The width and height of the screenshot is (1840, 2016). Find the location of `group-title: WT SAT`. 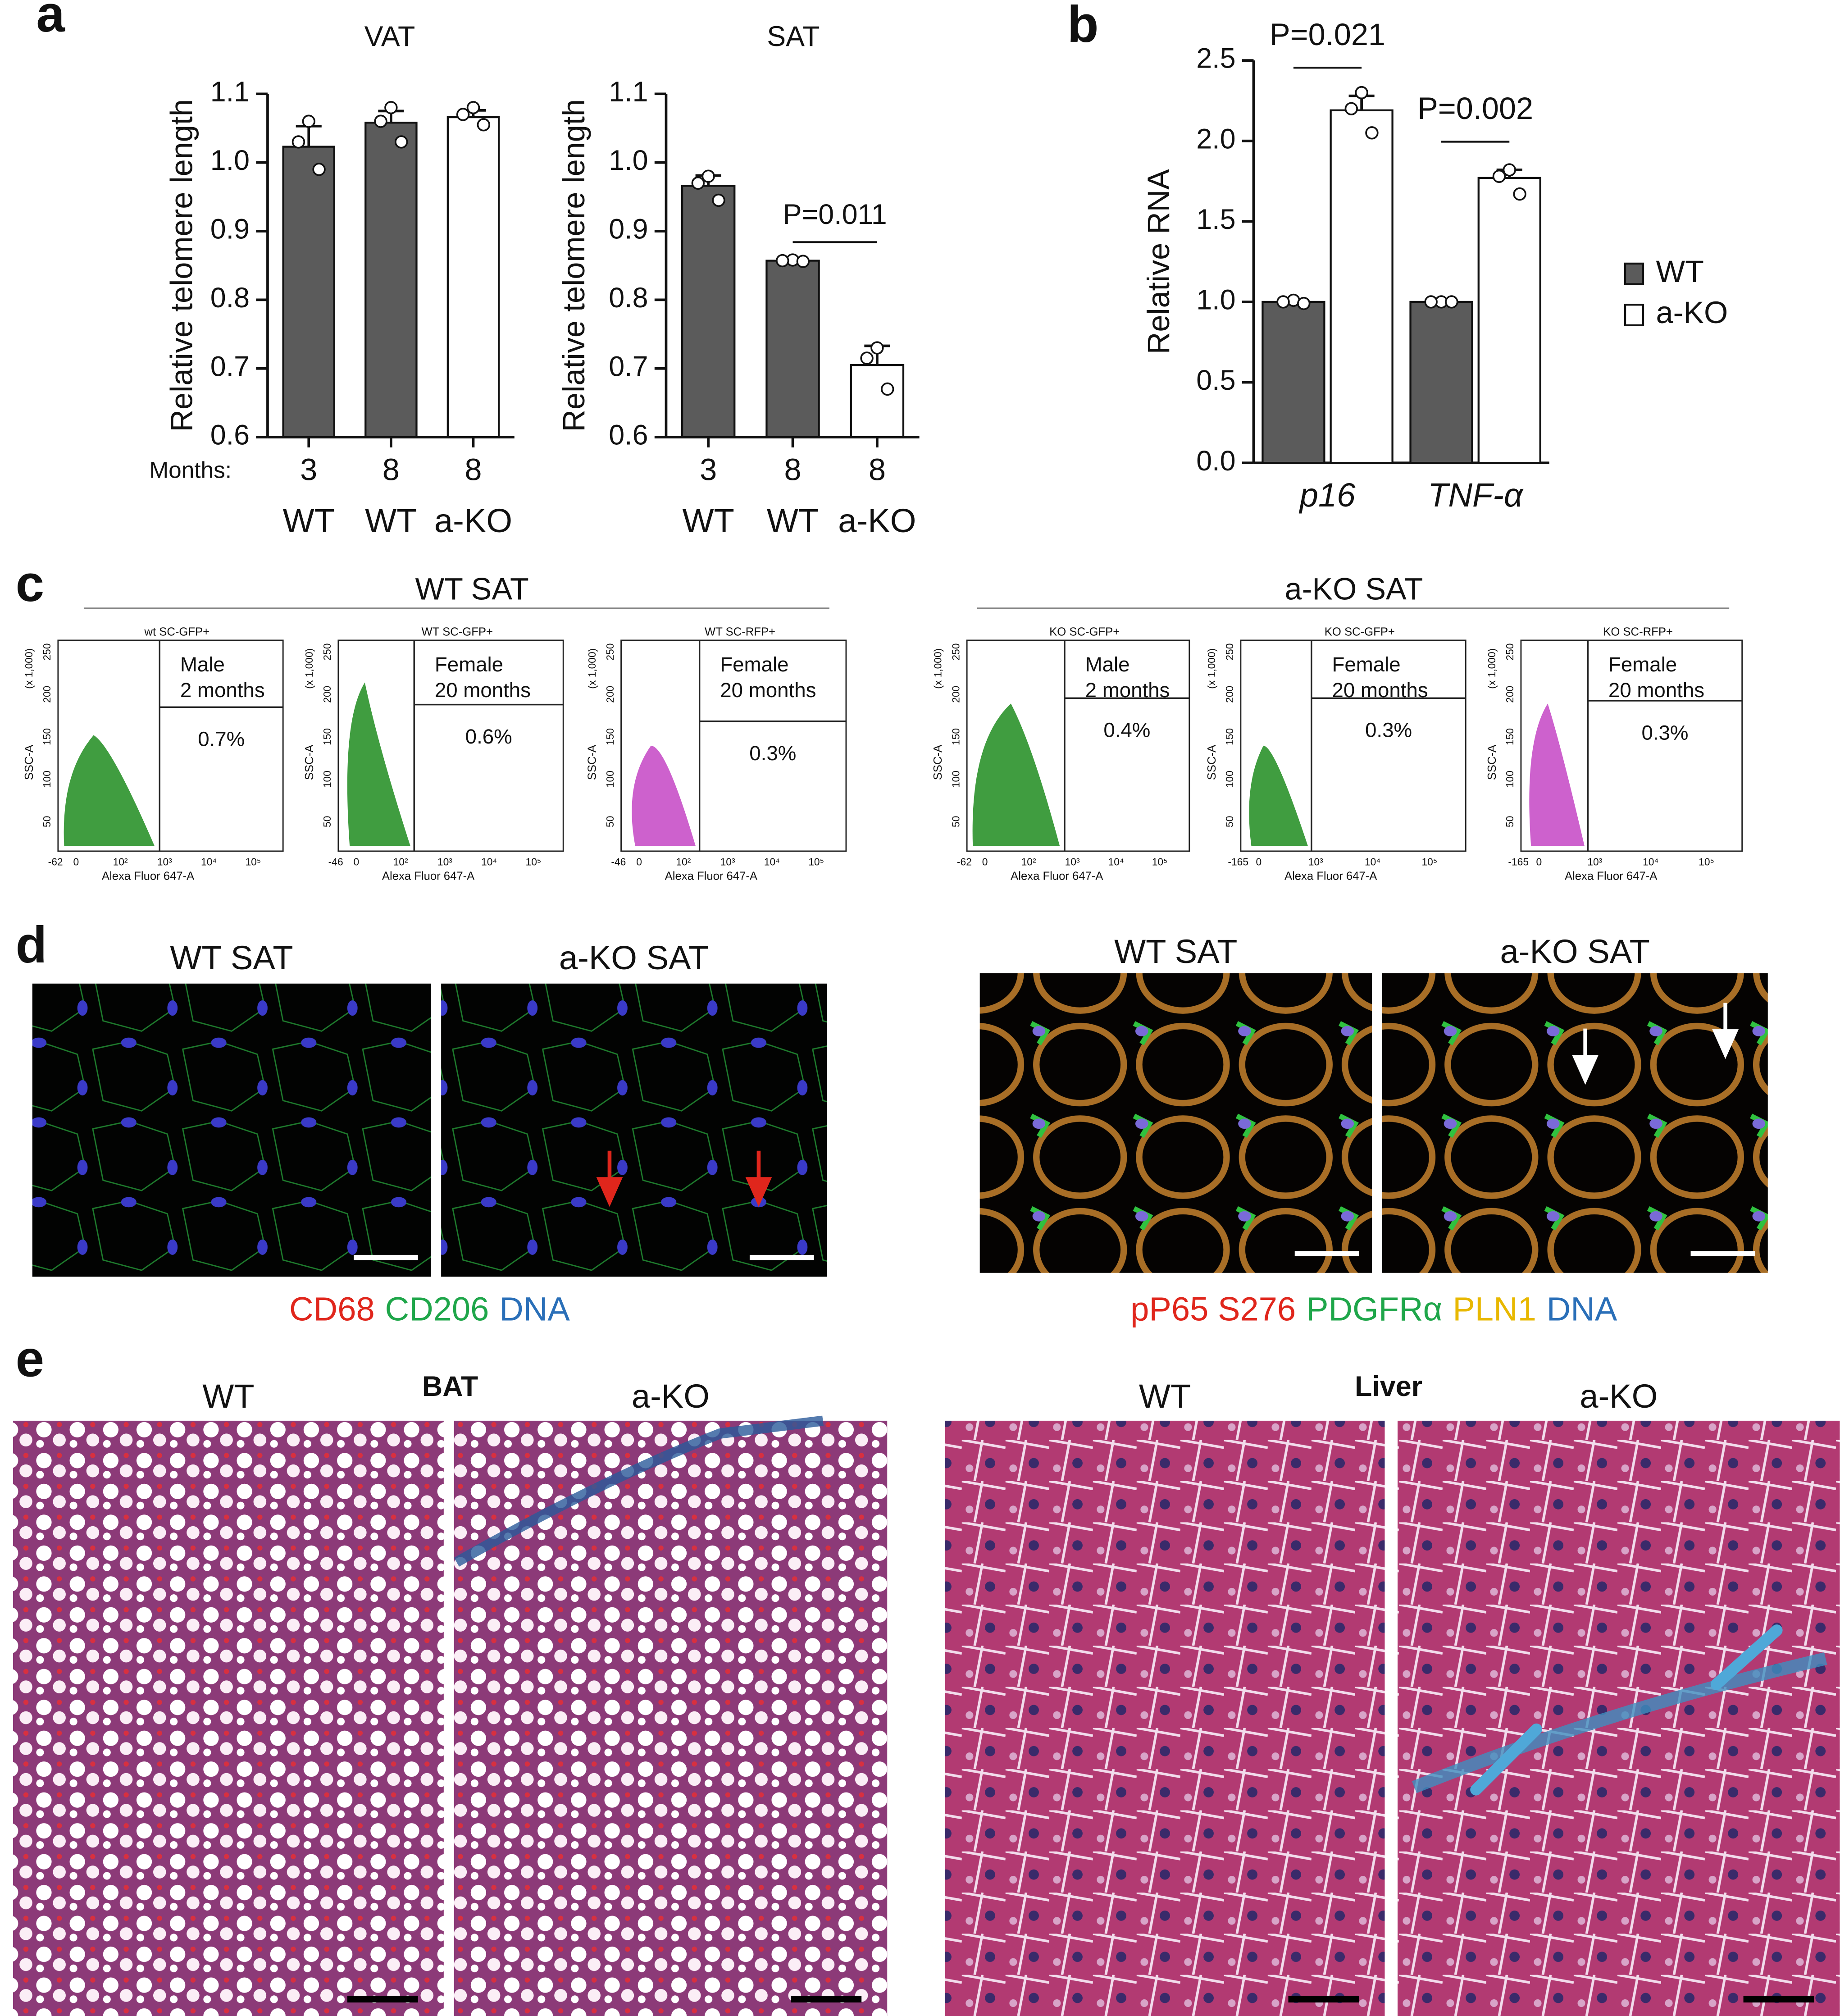

group-title: WT SAT is located at coordinates (472, 589).